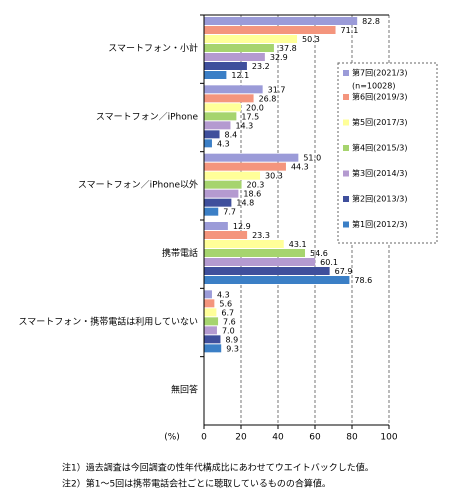 The width and height of the screenshot is (449, 501). What do you see at coordinates (277, 89) in the screenshot?
I see `value-label: 31.7` at bounding box center [277, 89].